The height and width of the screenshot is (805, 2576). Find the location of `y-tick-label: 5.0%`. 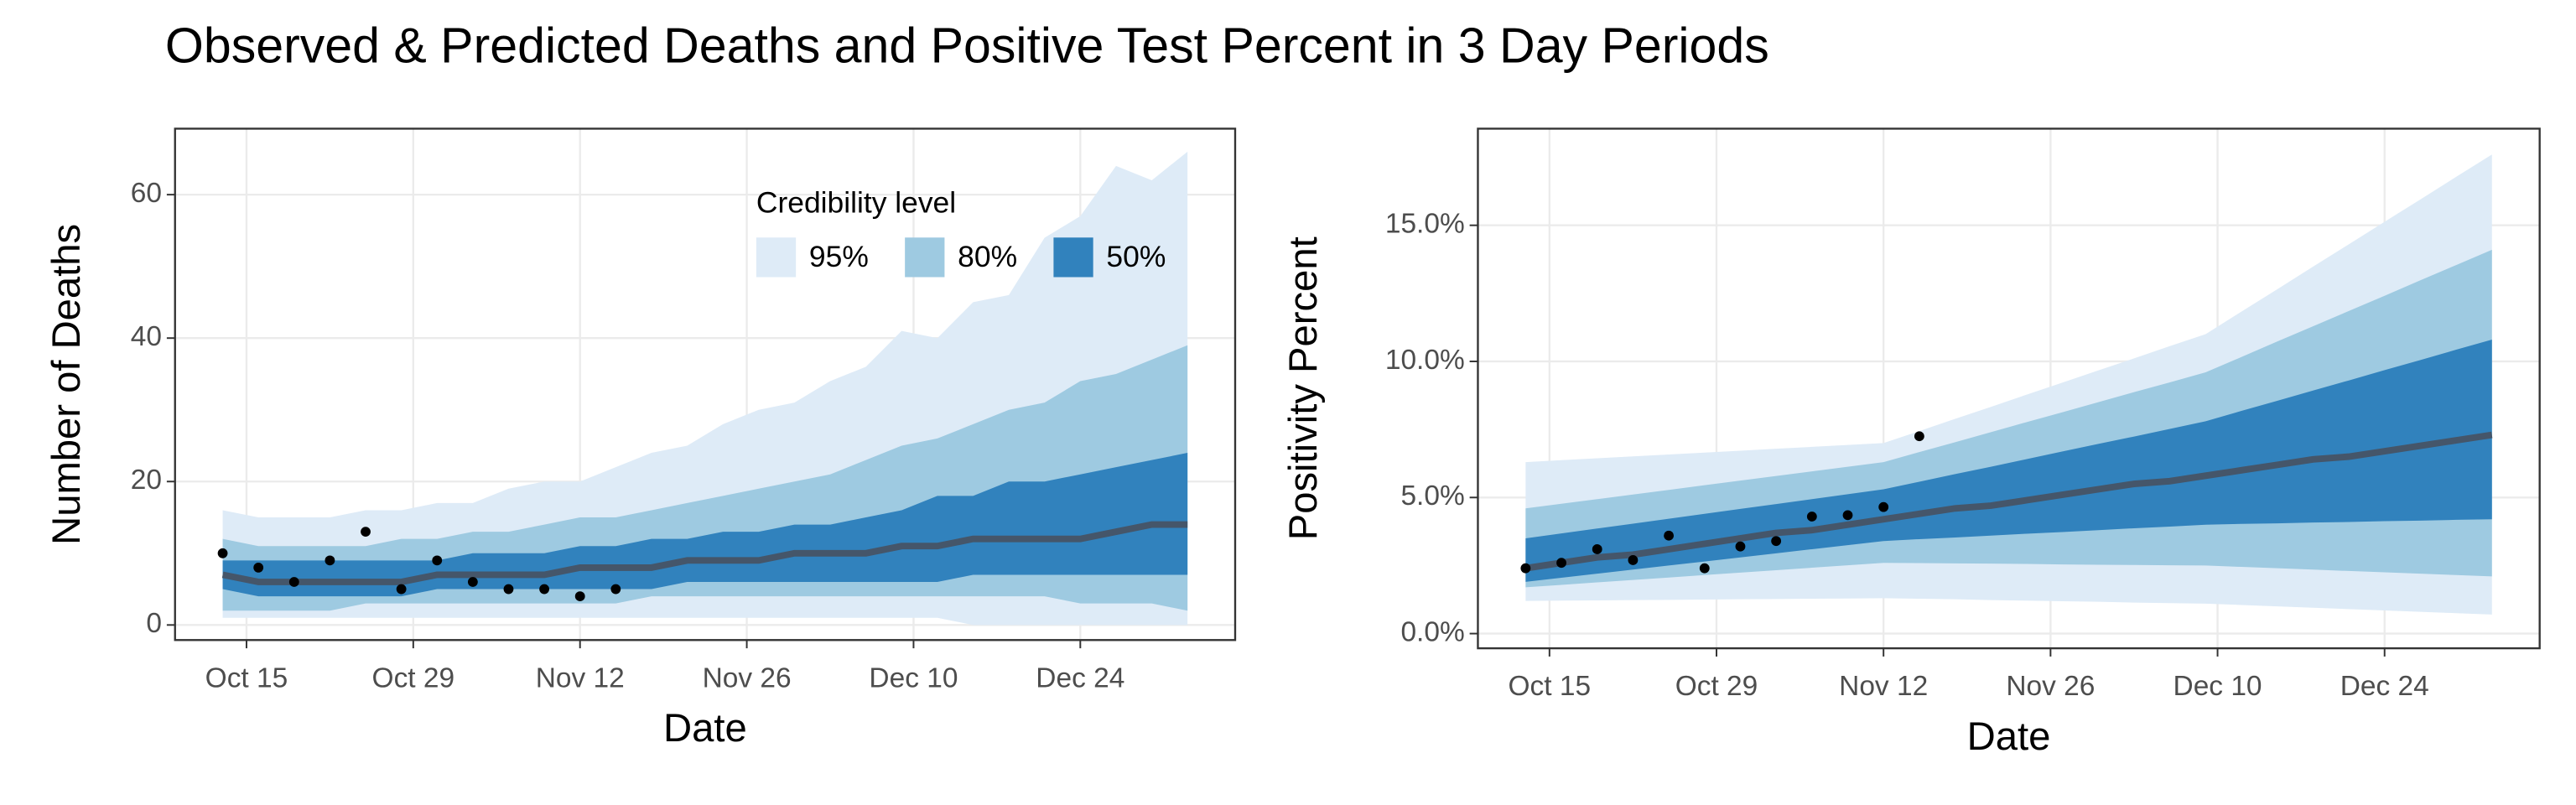

y-tick-label: 5.0% is located at coordinates (1432, 496).